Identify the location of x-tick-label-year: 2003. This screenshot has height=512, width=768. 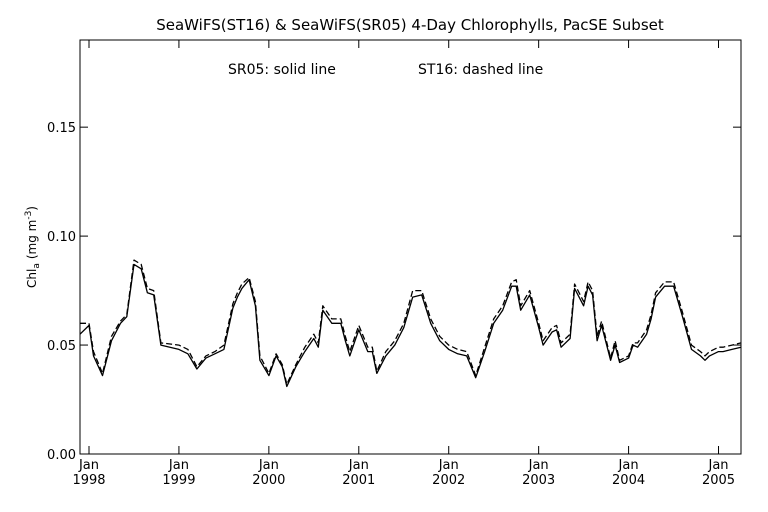
(538, 480).